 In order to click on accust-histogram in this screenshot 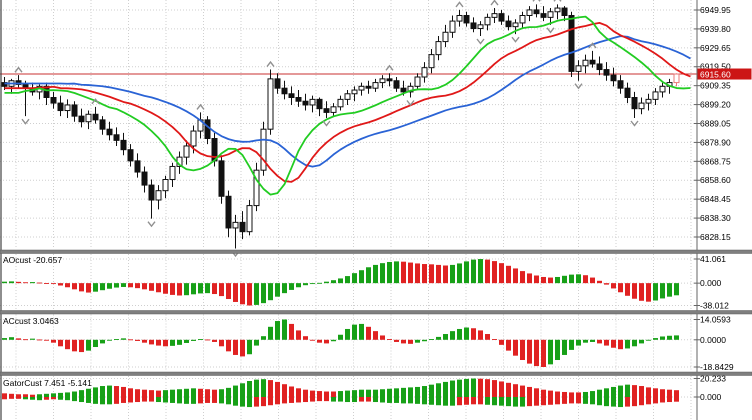, I will do `click(340, 343)`.